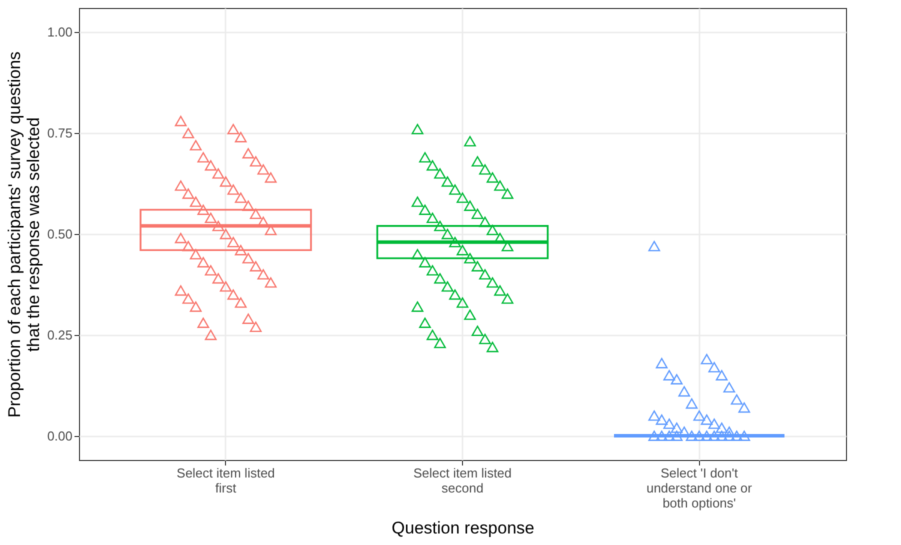 This screenshot has width=901, height=545. I want to click on x-tick-label: Select item listed second, so click(462, 481).